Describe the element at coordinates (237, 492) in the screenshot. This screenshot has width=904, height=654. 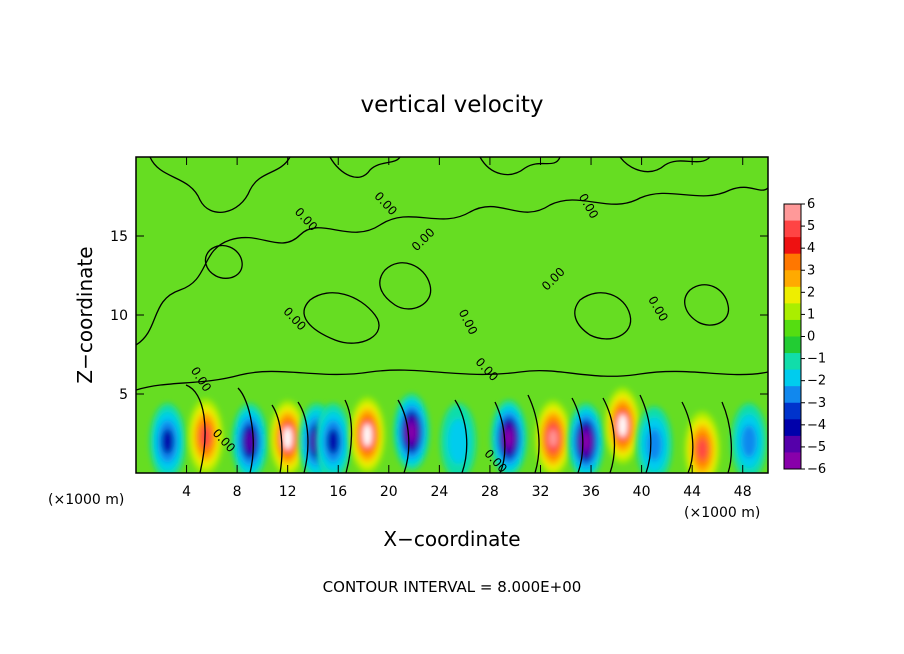
I see `x-tick-label: 8` at that location.